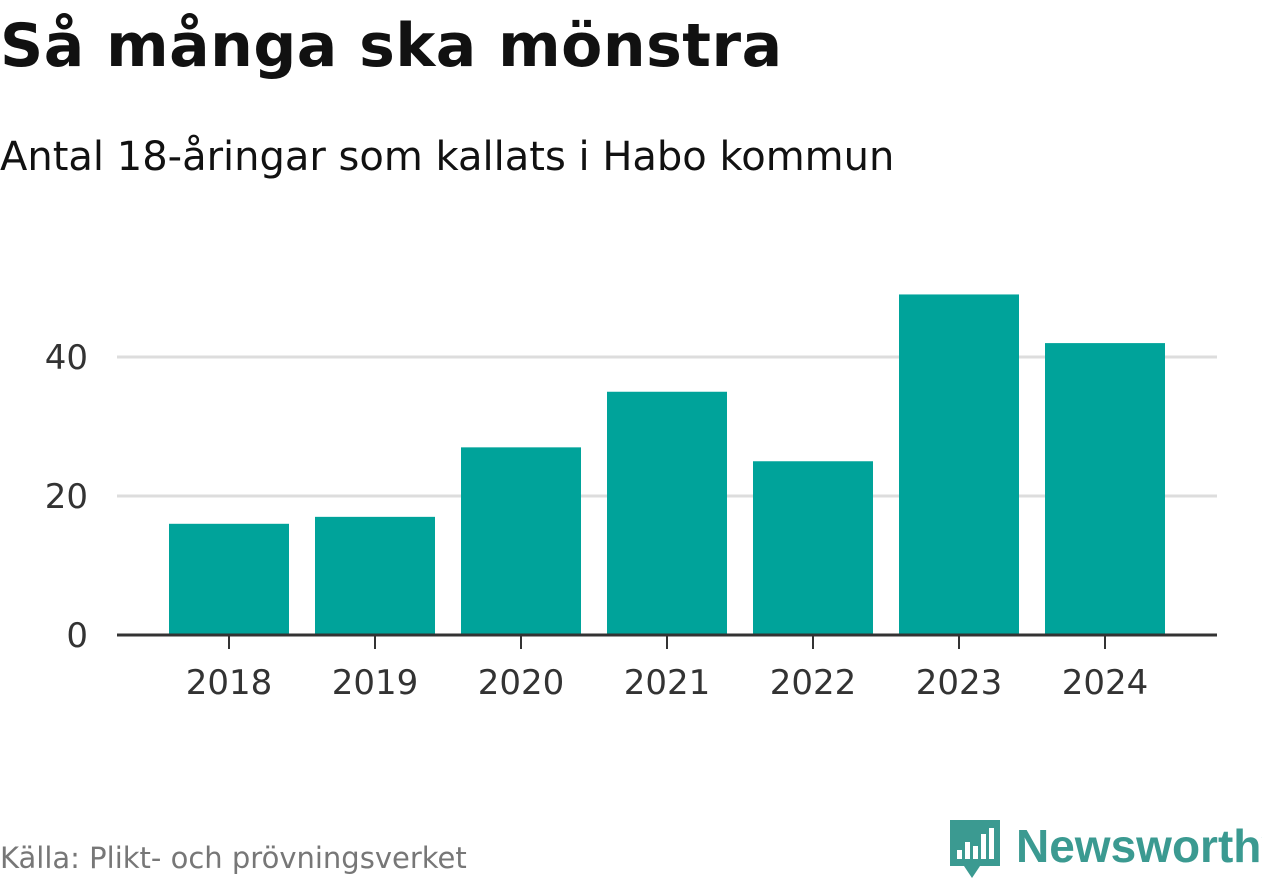 This screenshot has width=1262, height=880. I want to click on chart-title: Så många ska mönstra, so click(391, 46).